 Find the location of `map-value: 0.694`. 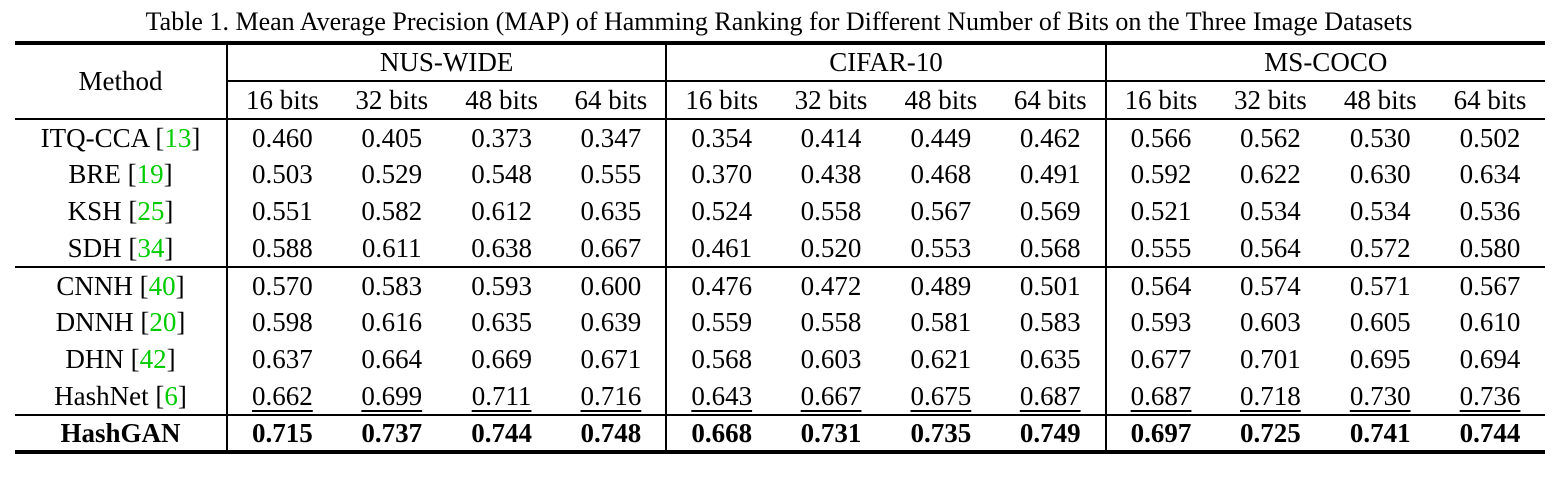

map-value: 0.694 is located at coordinates (1490, 359).